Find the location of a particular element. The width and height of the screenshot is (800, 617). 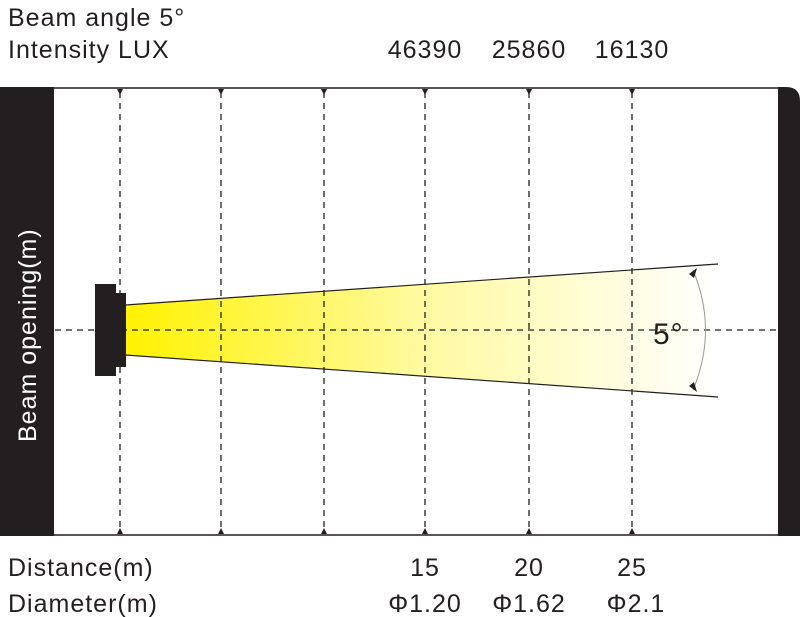

distance-value: 15 is located at coordinates (425, 568).